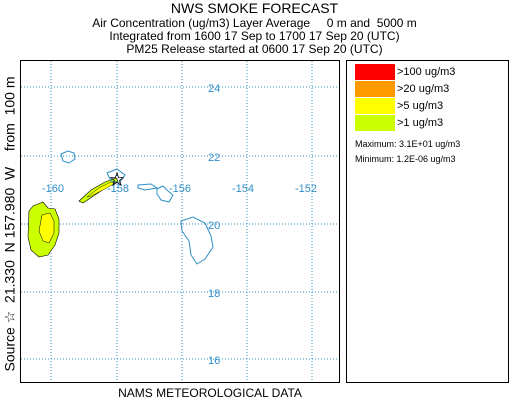  What do you see at coordinates (148, 187) in the screenshot?
I see `molokai-coast` at bounding box center [148, 187].